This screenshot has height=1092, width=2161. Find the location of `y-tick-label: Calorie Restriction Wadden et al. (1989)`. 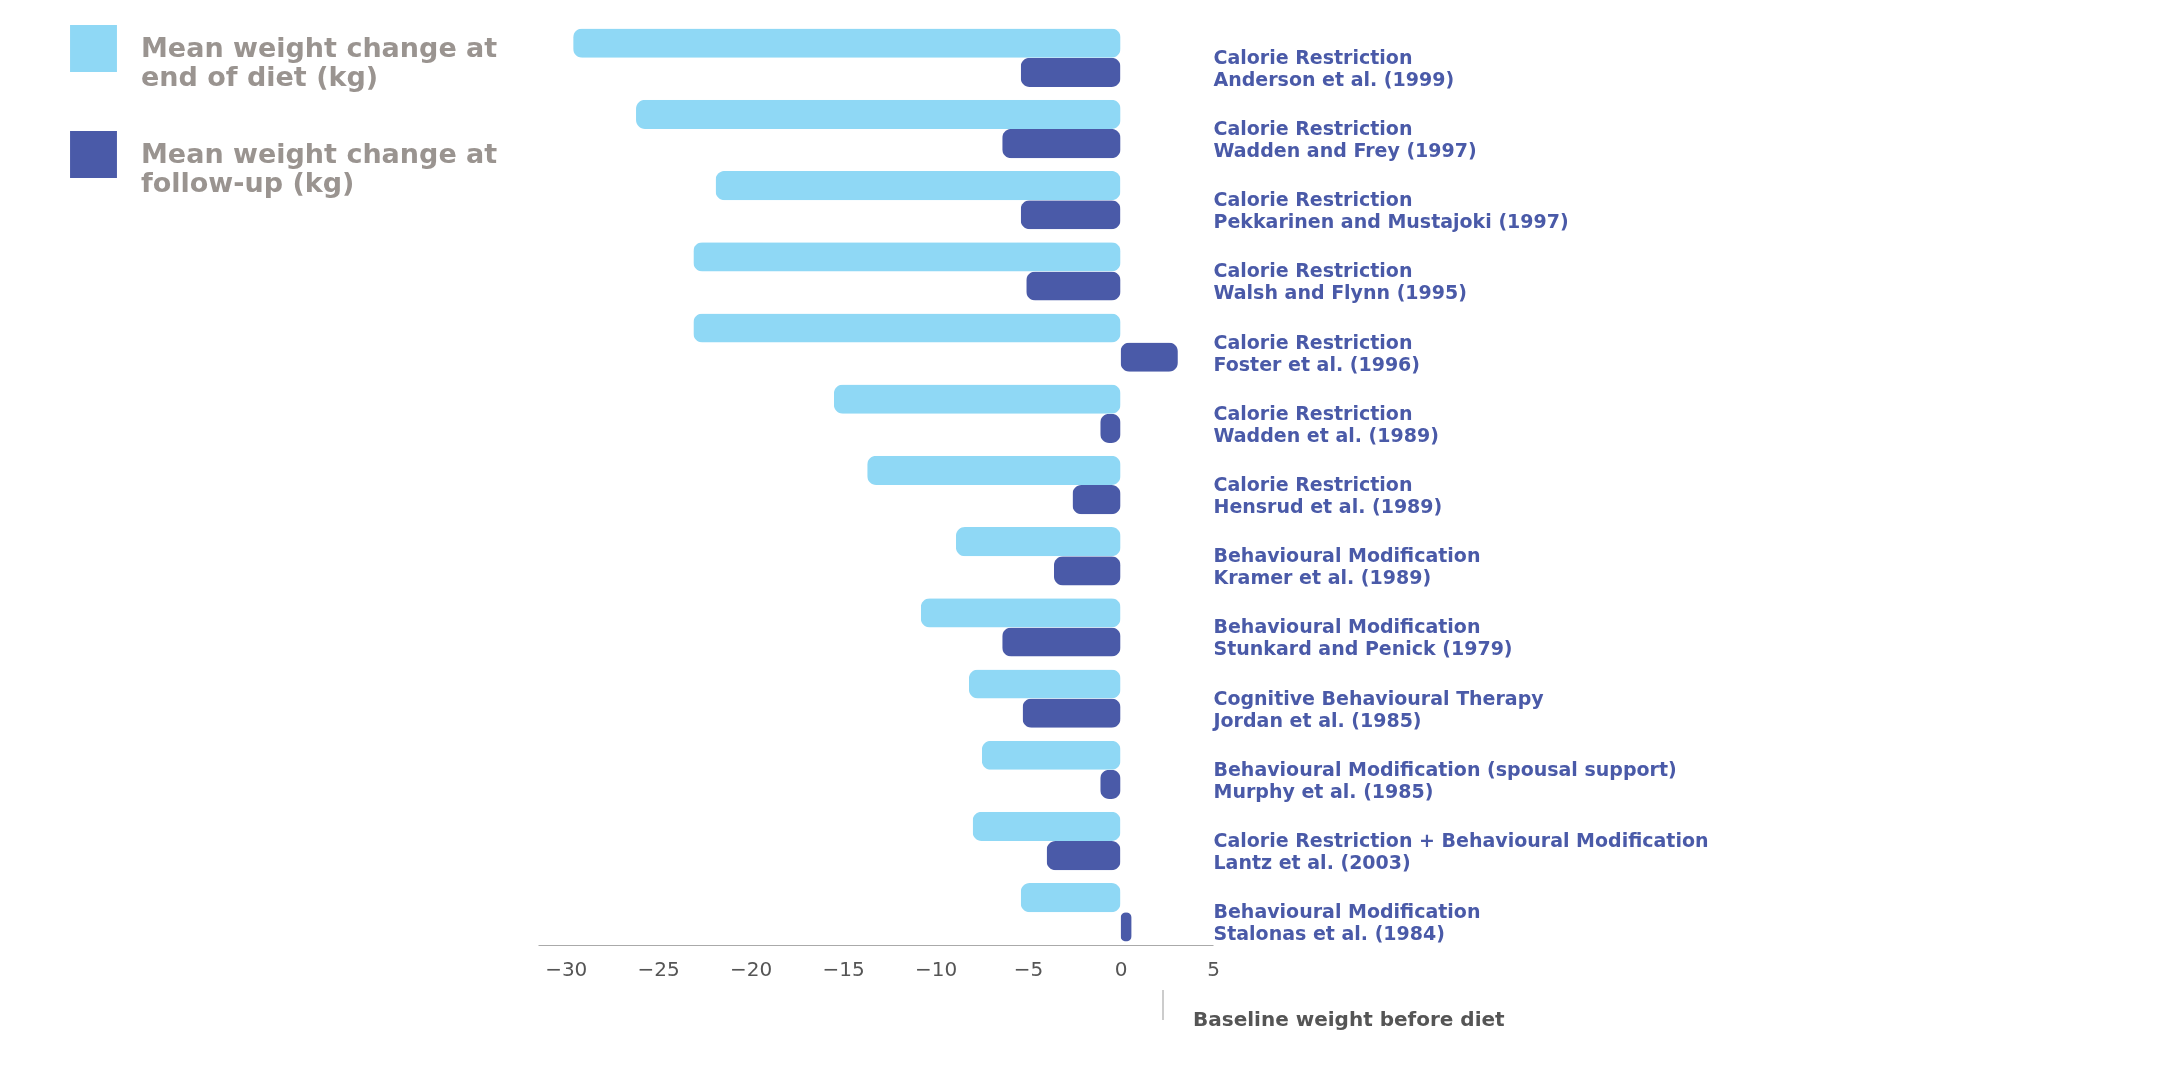

y-tick-label: Calorie Restriction Wadden et al. (1989) is located at coordinates (1326, 423).